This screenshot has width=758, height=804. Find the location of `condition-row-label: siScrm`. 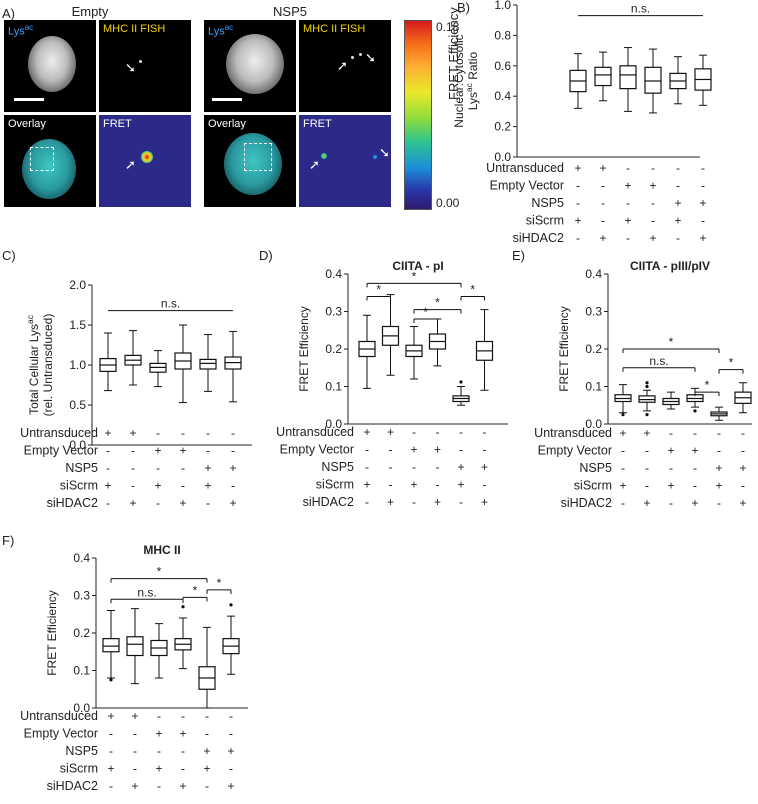

condition-row-label: siScrm is located at coordinates (593, 486).